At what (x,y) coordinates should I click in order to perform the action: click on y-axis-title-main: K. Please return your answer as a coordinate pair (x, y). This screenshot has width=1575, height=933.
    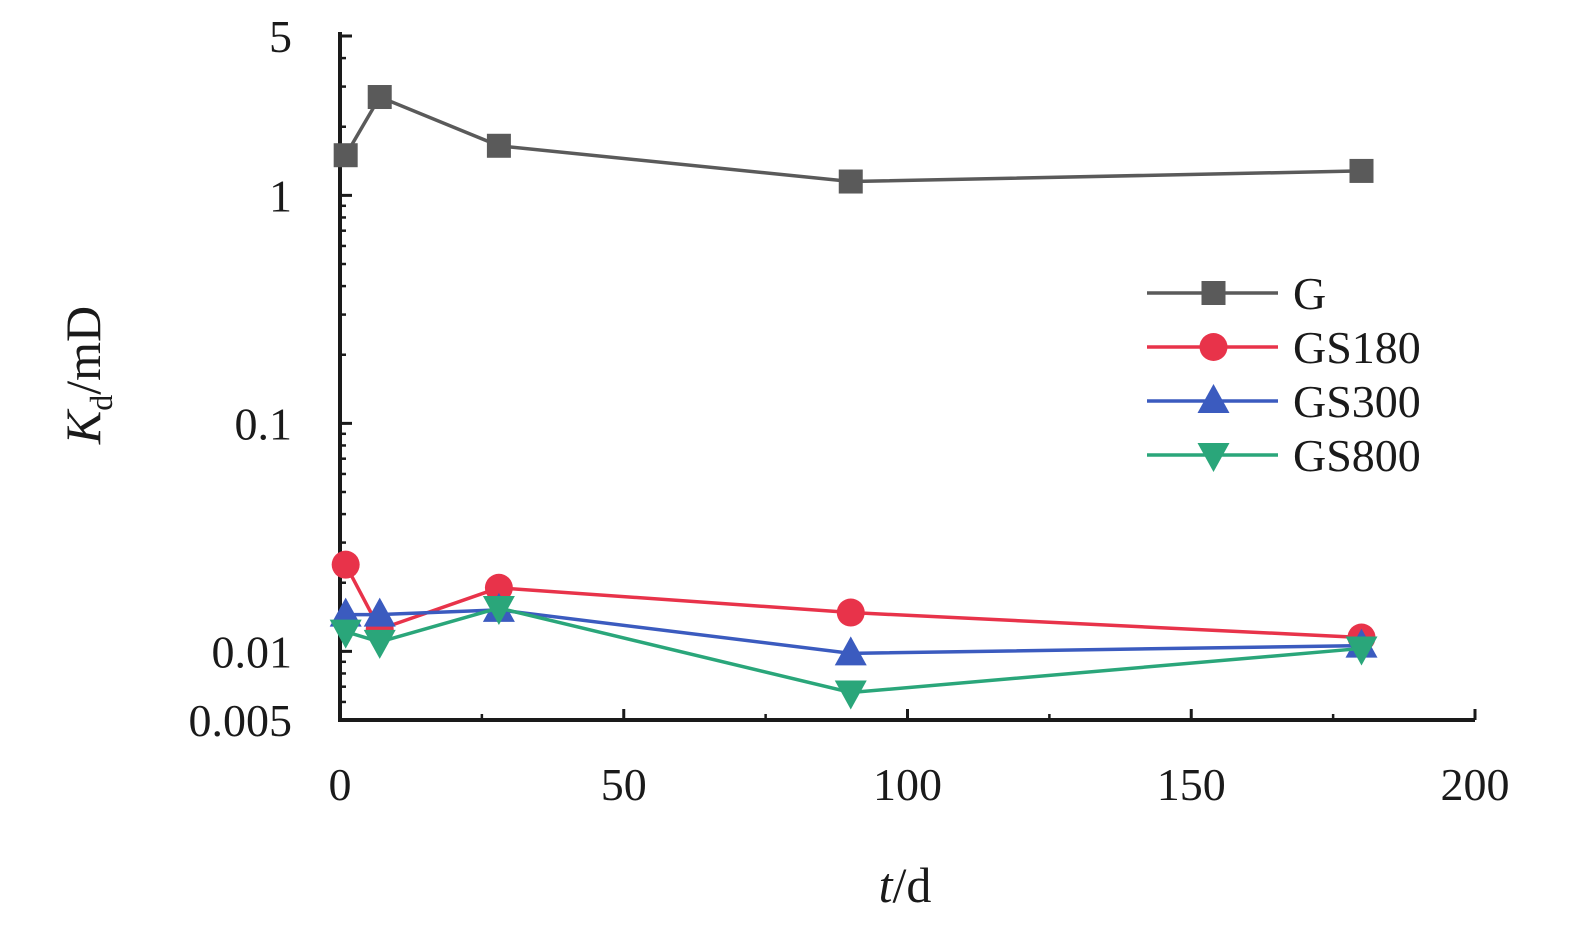
    Looking at the image, I should click on (83, 426).